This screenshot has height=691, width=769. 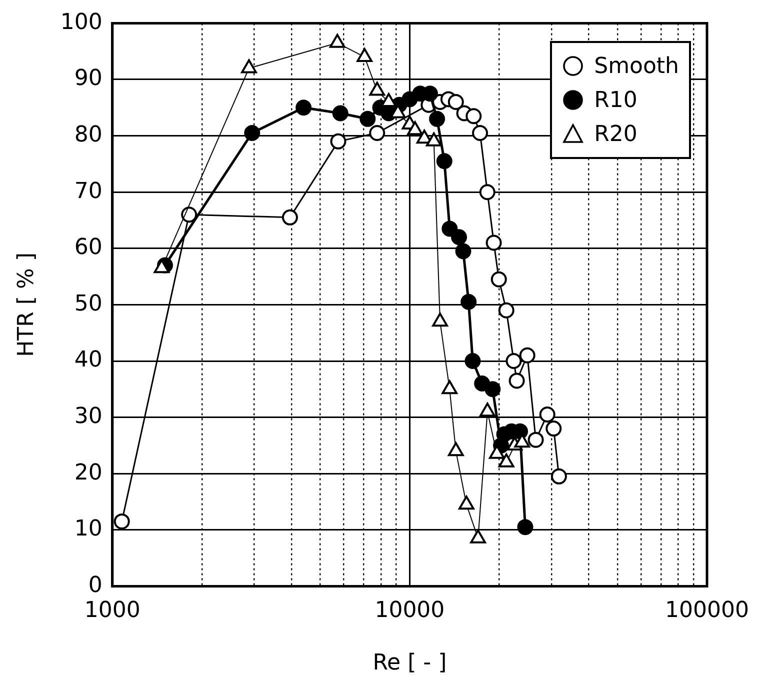 I want to click on legend-label: Smooth, so click(x=636, y=66).